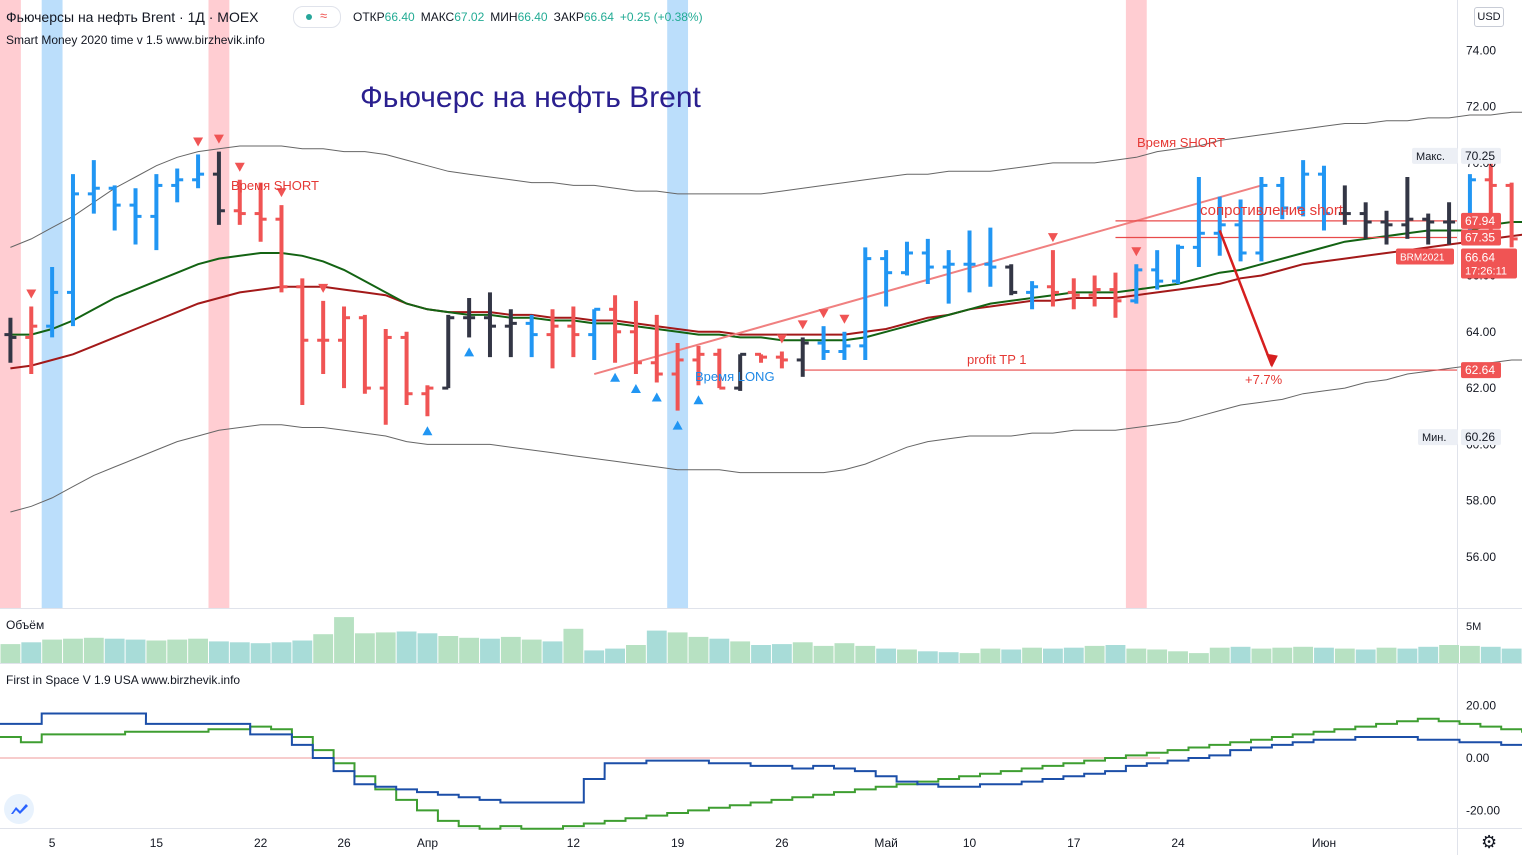 The width and height of the screenshot is (1522, 860). Describe the element at coordinates (1272, 210) in the screenshot. I see `resistance-annotation: сопротивление short` at that location.